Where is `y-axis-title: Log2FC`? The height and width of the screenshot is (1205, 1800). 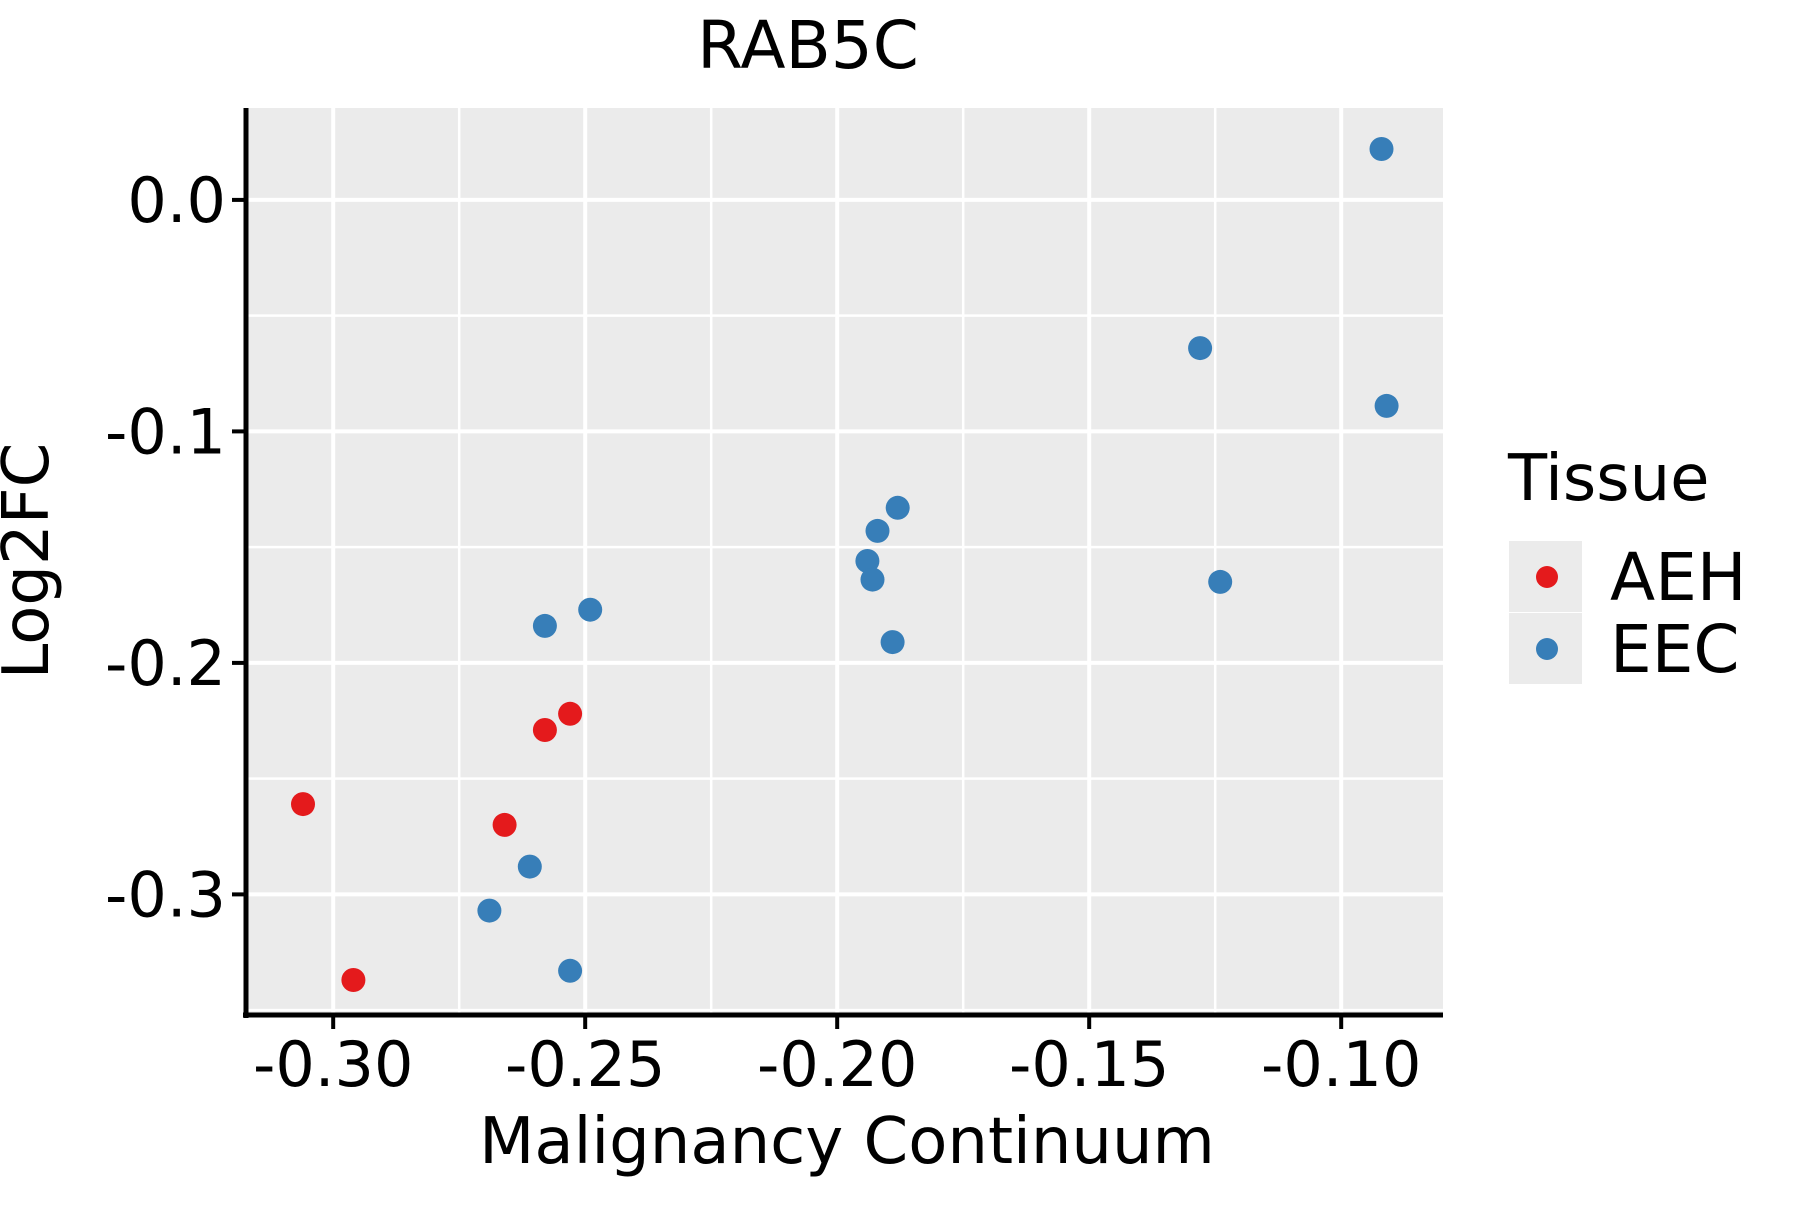
y-axis-title: Log2FC is located at coordinates (32, 561).